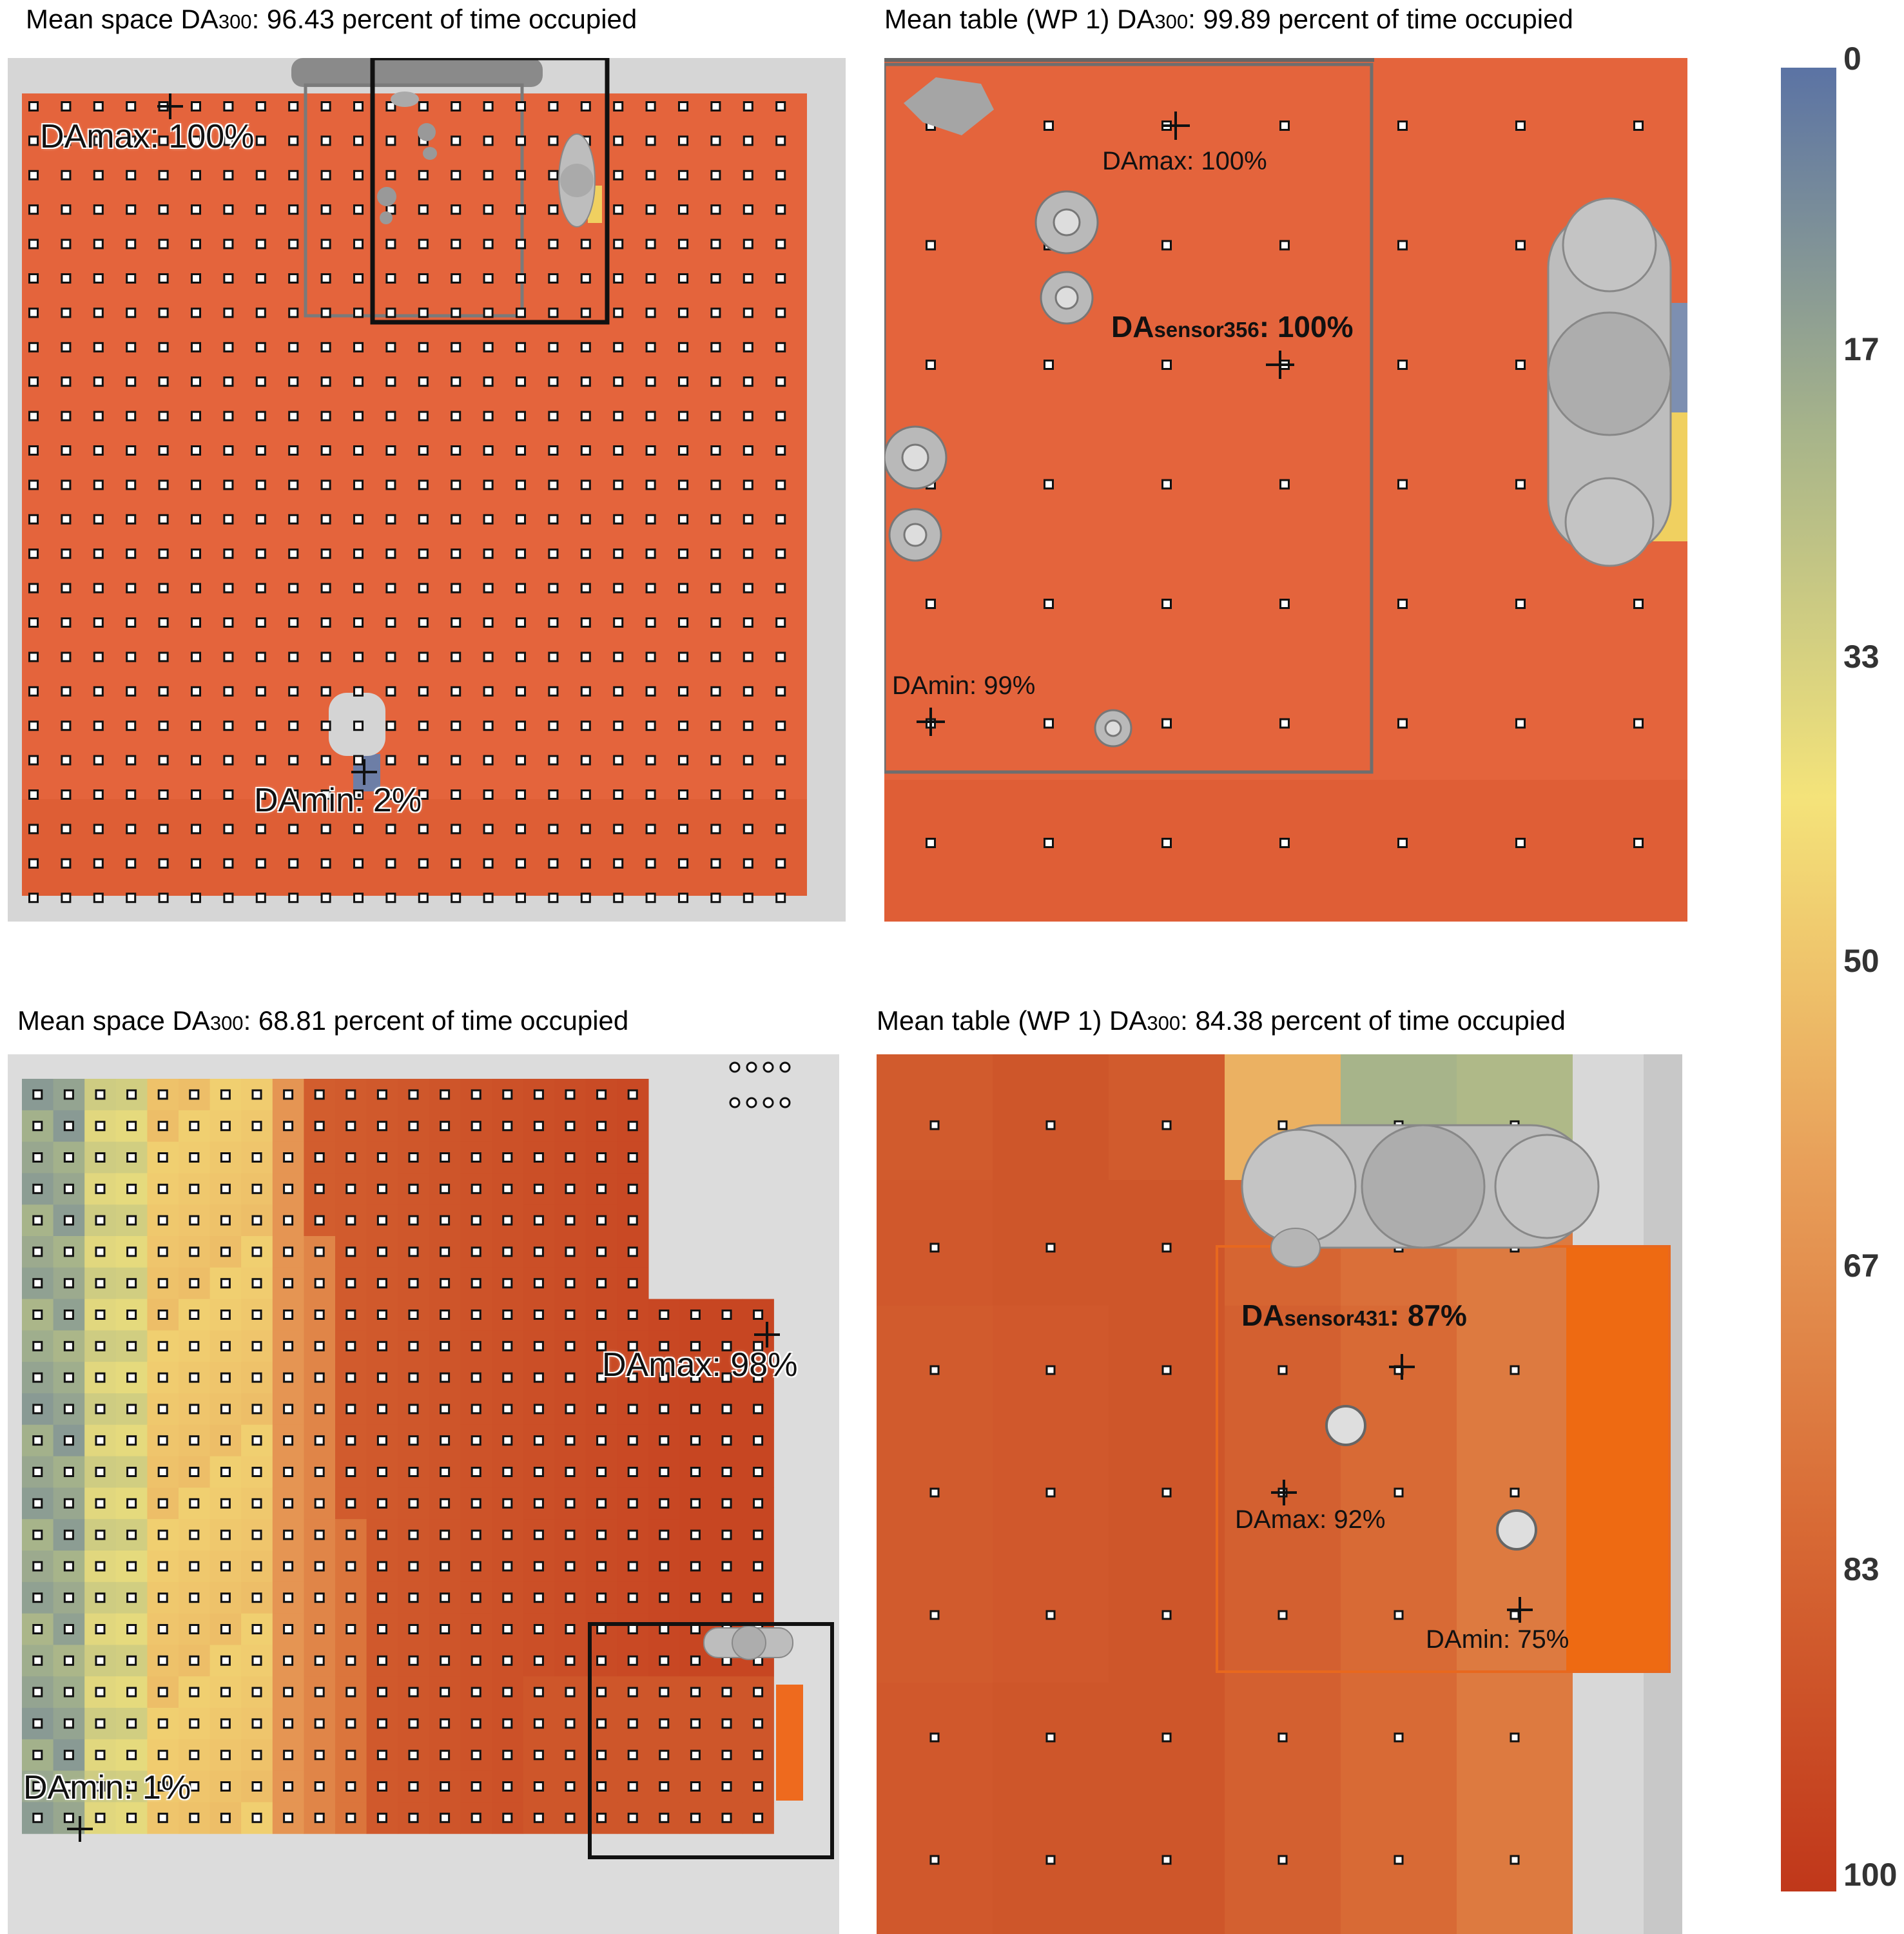  What do you see at coordinates (1420, 1196) in the screenshot?
I see `person-figure-icon` at bounding box center [1420, 1196].